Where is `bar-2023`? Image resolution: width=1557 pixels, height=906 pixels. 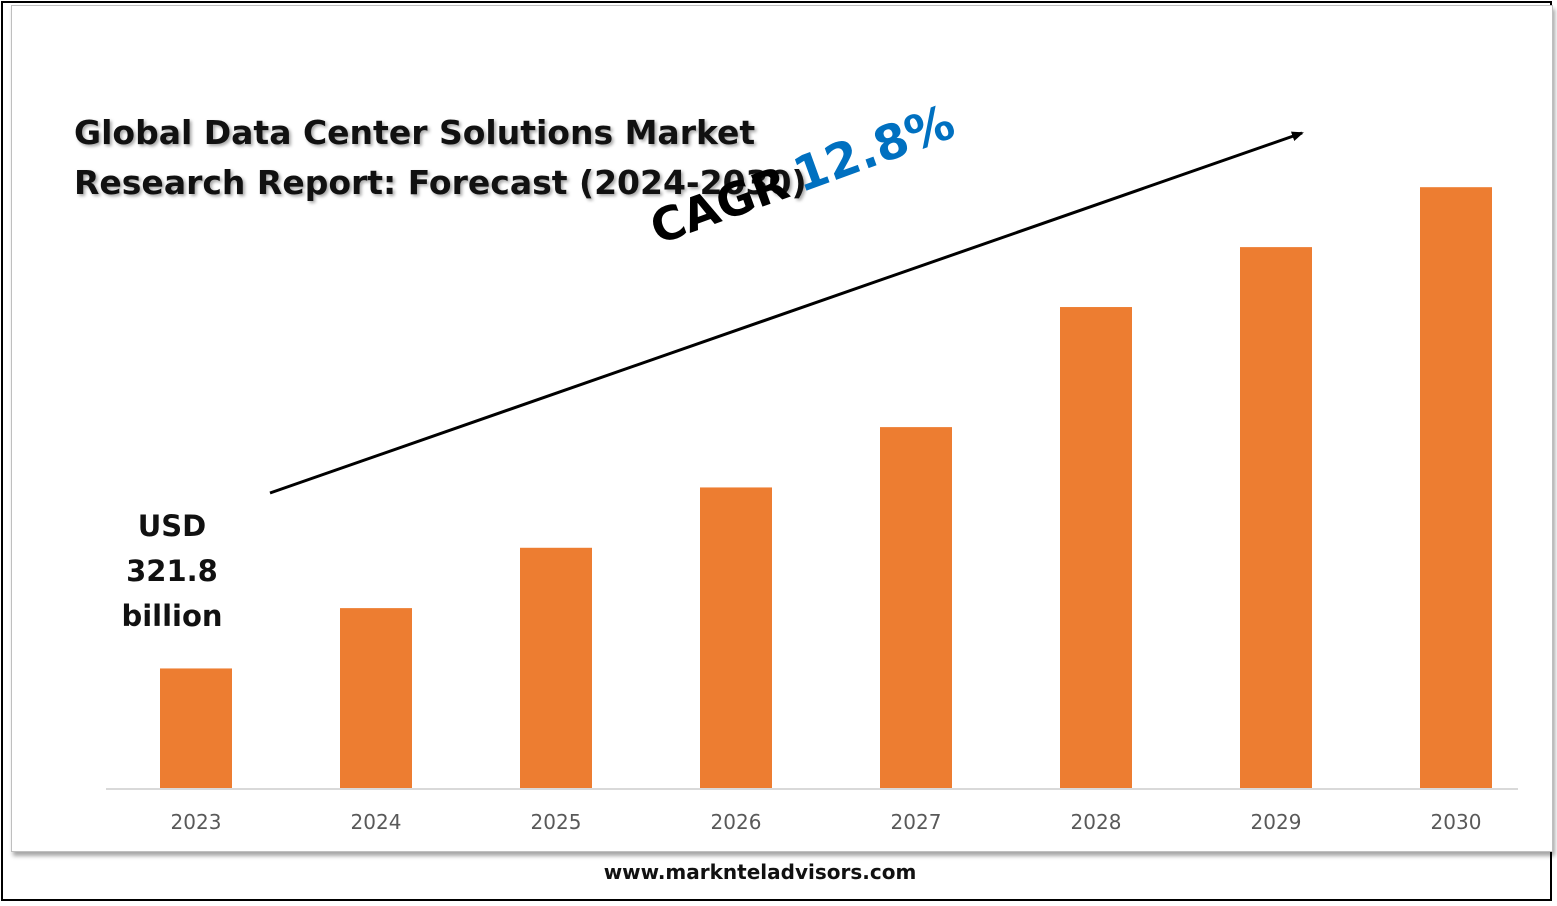
bar-2023 is located at coordinates (196, 728).